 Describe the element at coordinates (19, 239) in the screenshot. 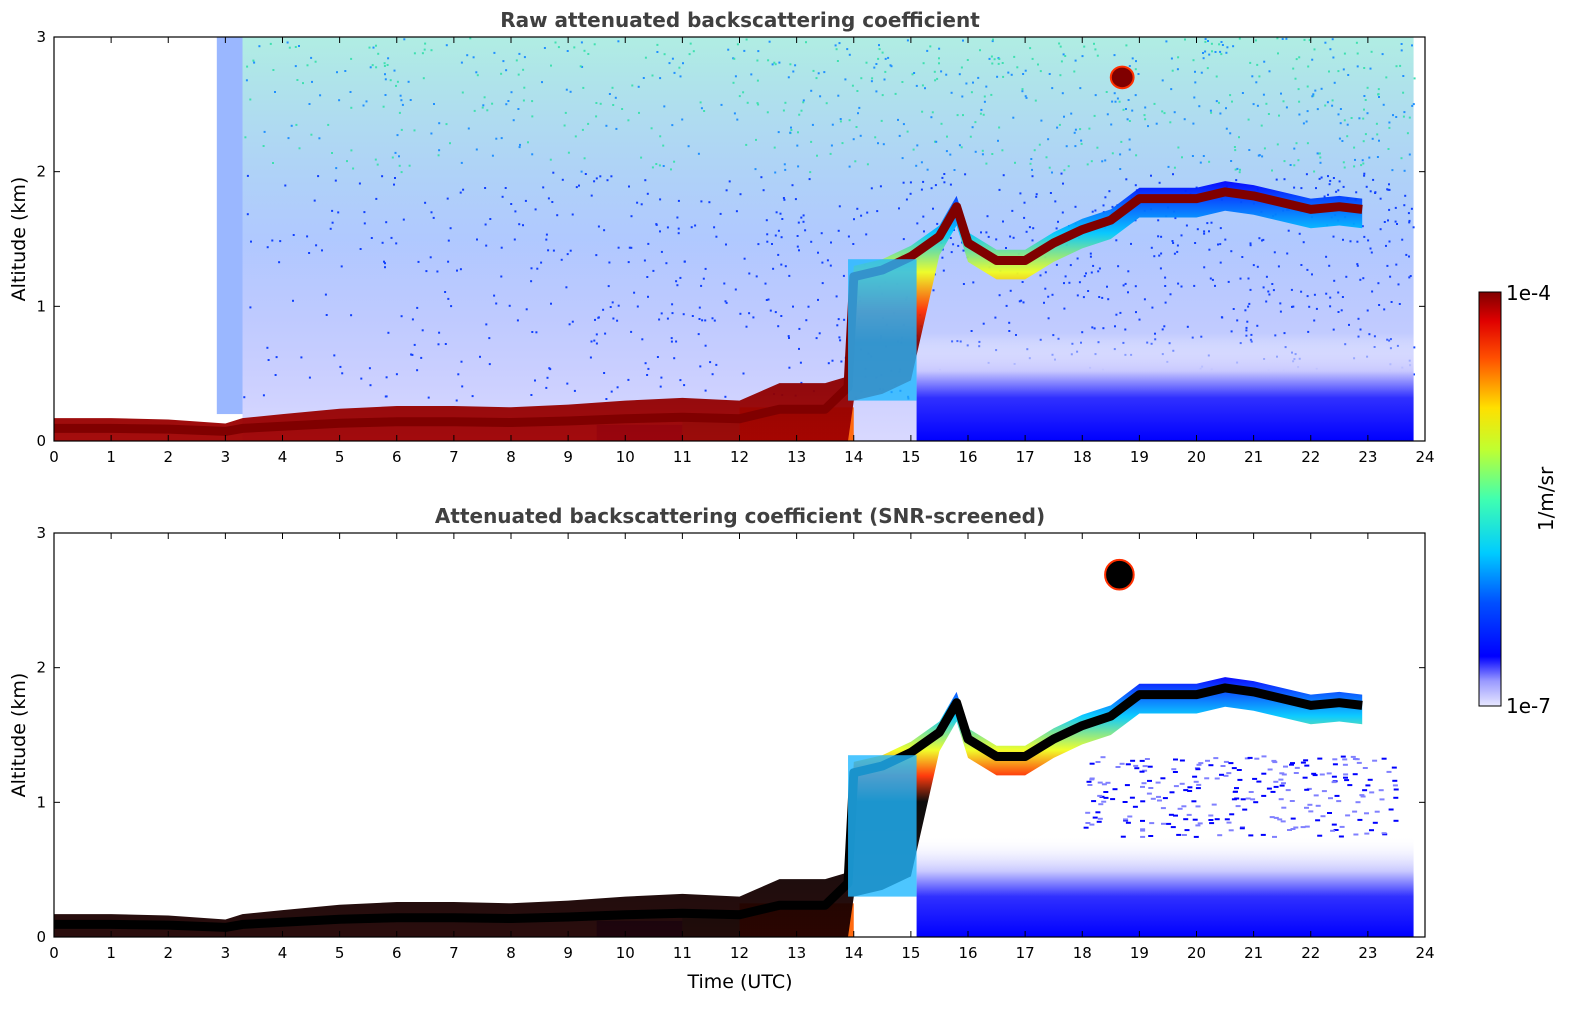

I see `panel-1-ylabel: Altitude (km)` at that location.